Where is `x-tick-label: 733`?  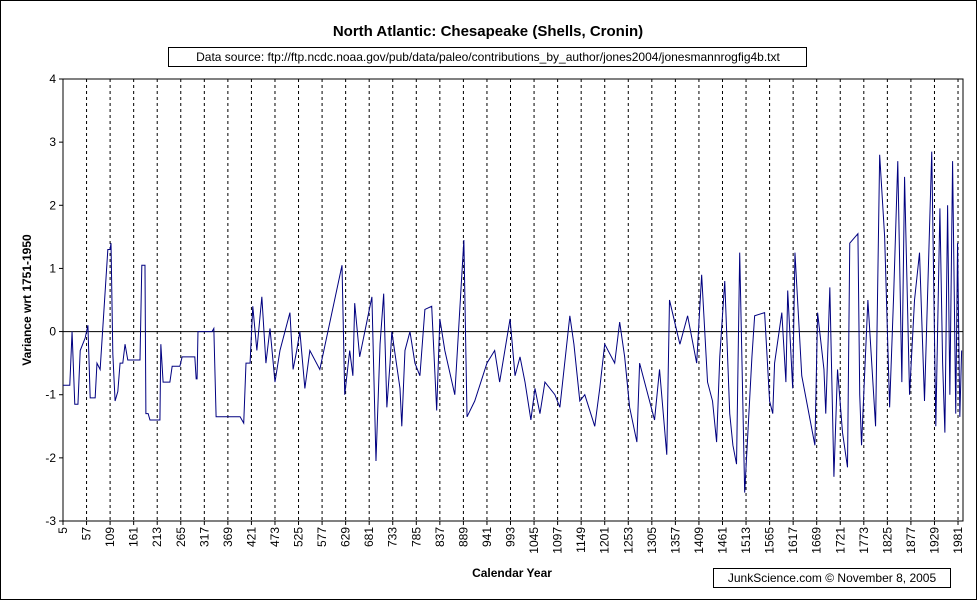 x-tick-label: 733 is located at coordinates (393, 537).